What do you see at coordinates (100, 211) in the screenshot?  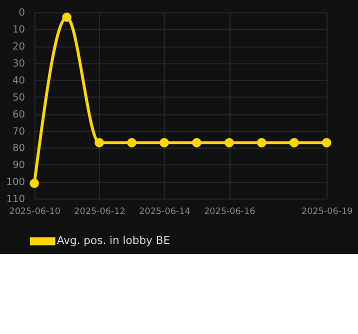 I see `x-tick-label: 2025-06-12` at bounding box center [100, 211].